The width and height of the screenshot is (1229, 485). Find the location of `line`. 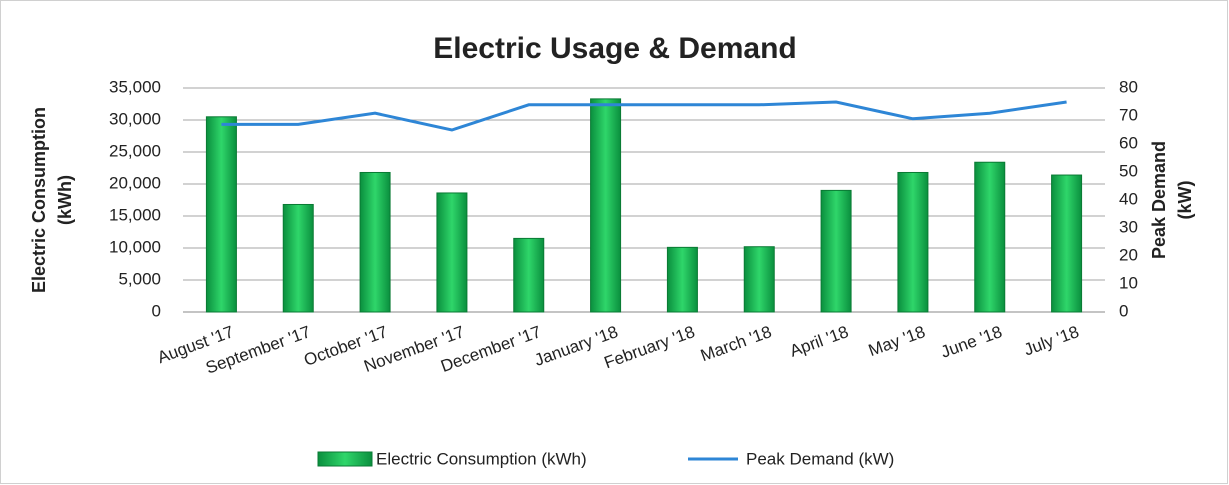

line is located at coordinates (644, 116).